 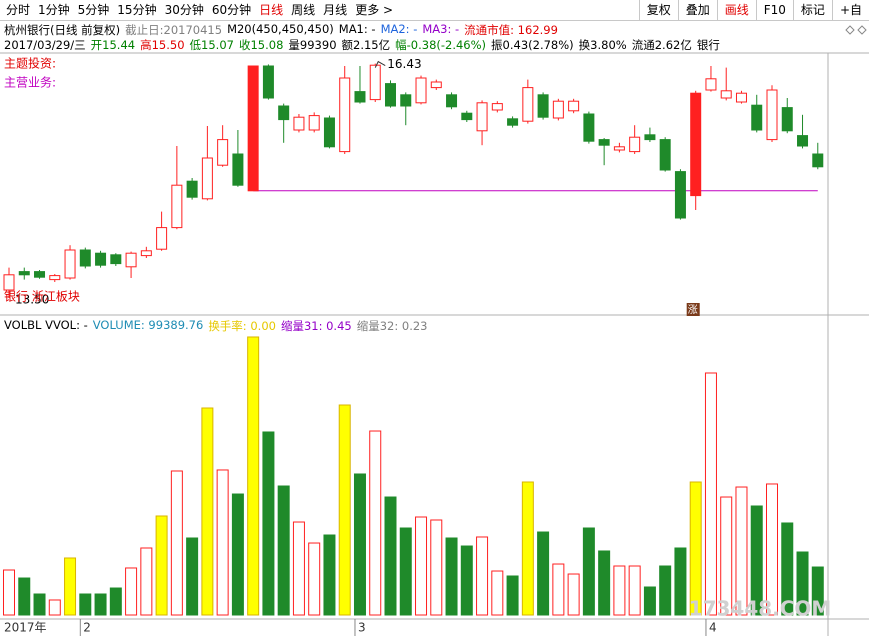 I want to click on tool-button: 标记, so click(x=812, y=10).